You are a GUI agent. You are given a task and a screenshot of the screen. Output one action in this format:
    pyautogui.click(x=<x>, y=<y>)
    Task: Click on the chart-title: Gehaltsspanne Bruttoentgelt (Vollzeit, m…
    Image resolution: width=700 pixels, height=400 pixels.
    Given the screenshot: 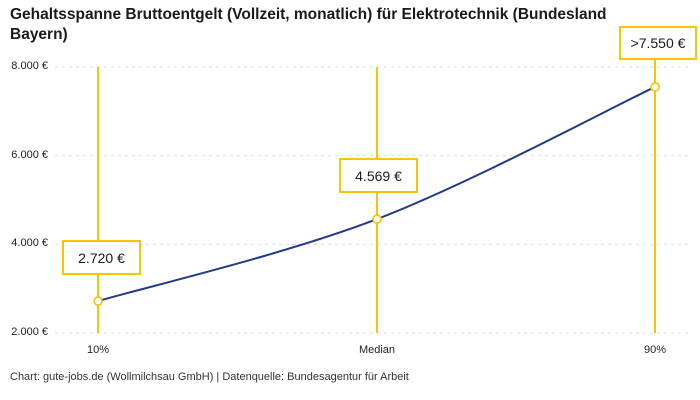 What is the action you would take?
    pyautogui.click(x=308, y=25)
    